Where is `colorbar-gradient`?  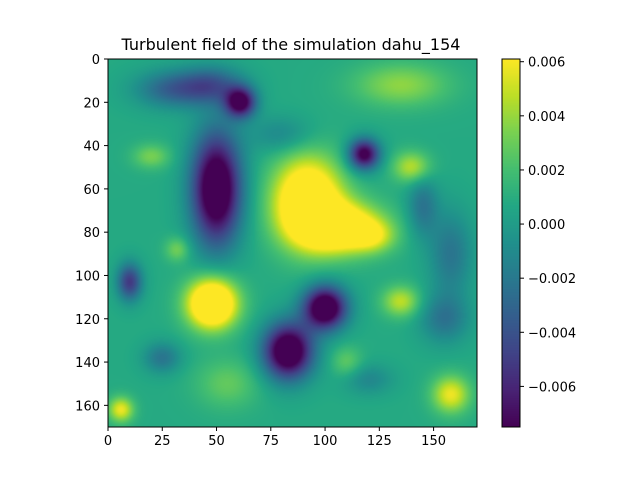
colorbar-gradient is located at coordinates (511, 243).